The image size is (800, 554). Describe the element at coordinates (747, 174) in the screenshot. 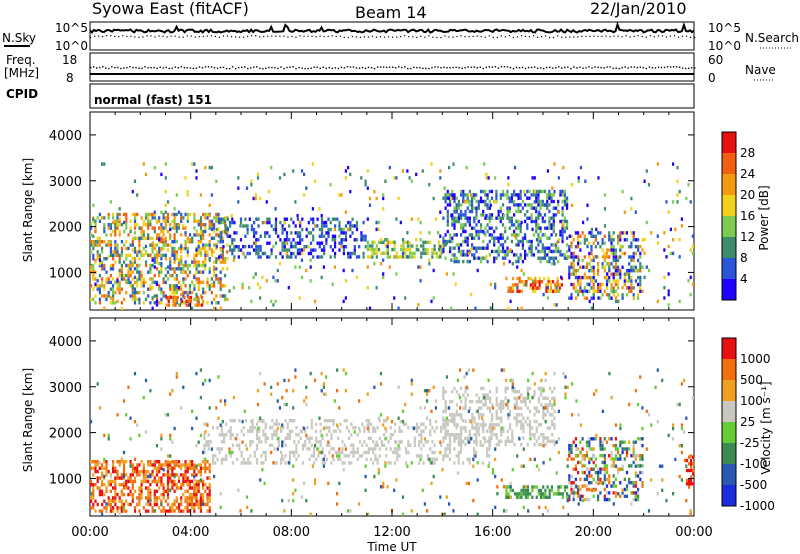

I see `power-colorbar-tick: 24` at that location.